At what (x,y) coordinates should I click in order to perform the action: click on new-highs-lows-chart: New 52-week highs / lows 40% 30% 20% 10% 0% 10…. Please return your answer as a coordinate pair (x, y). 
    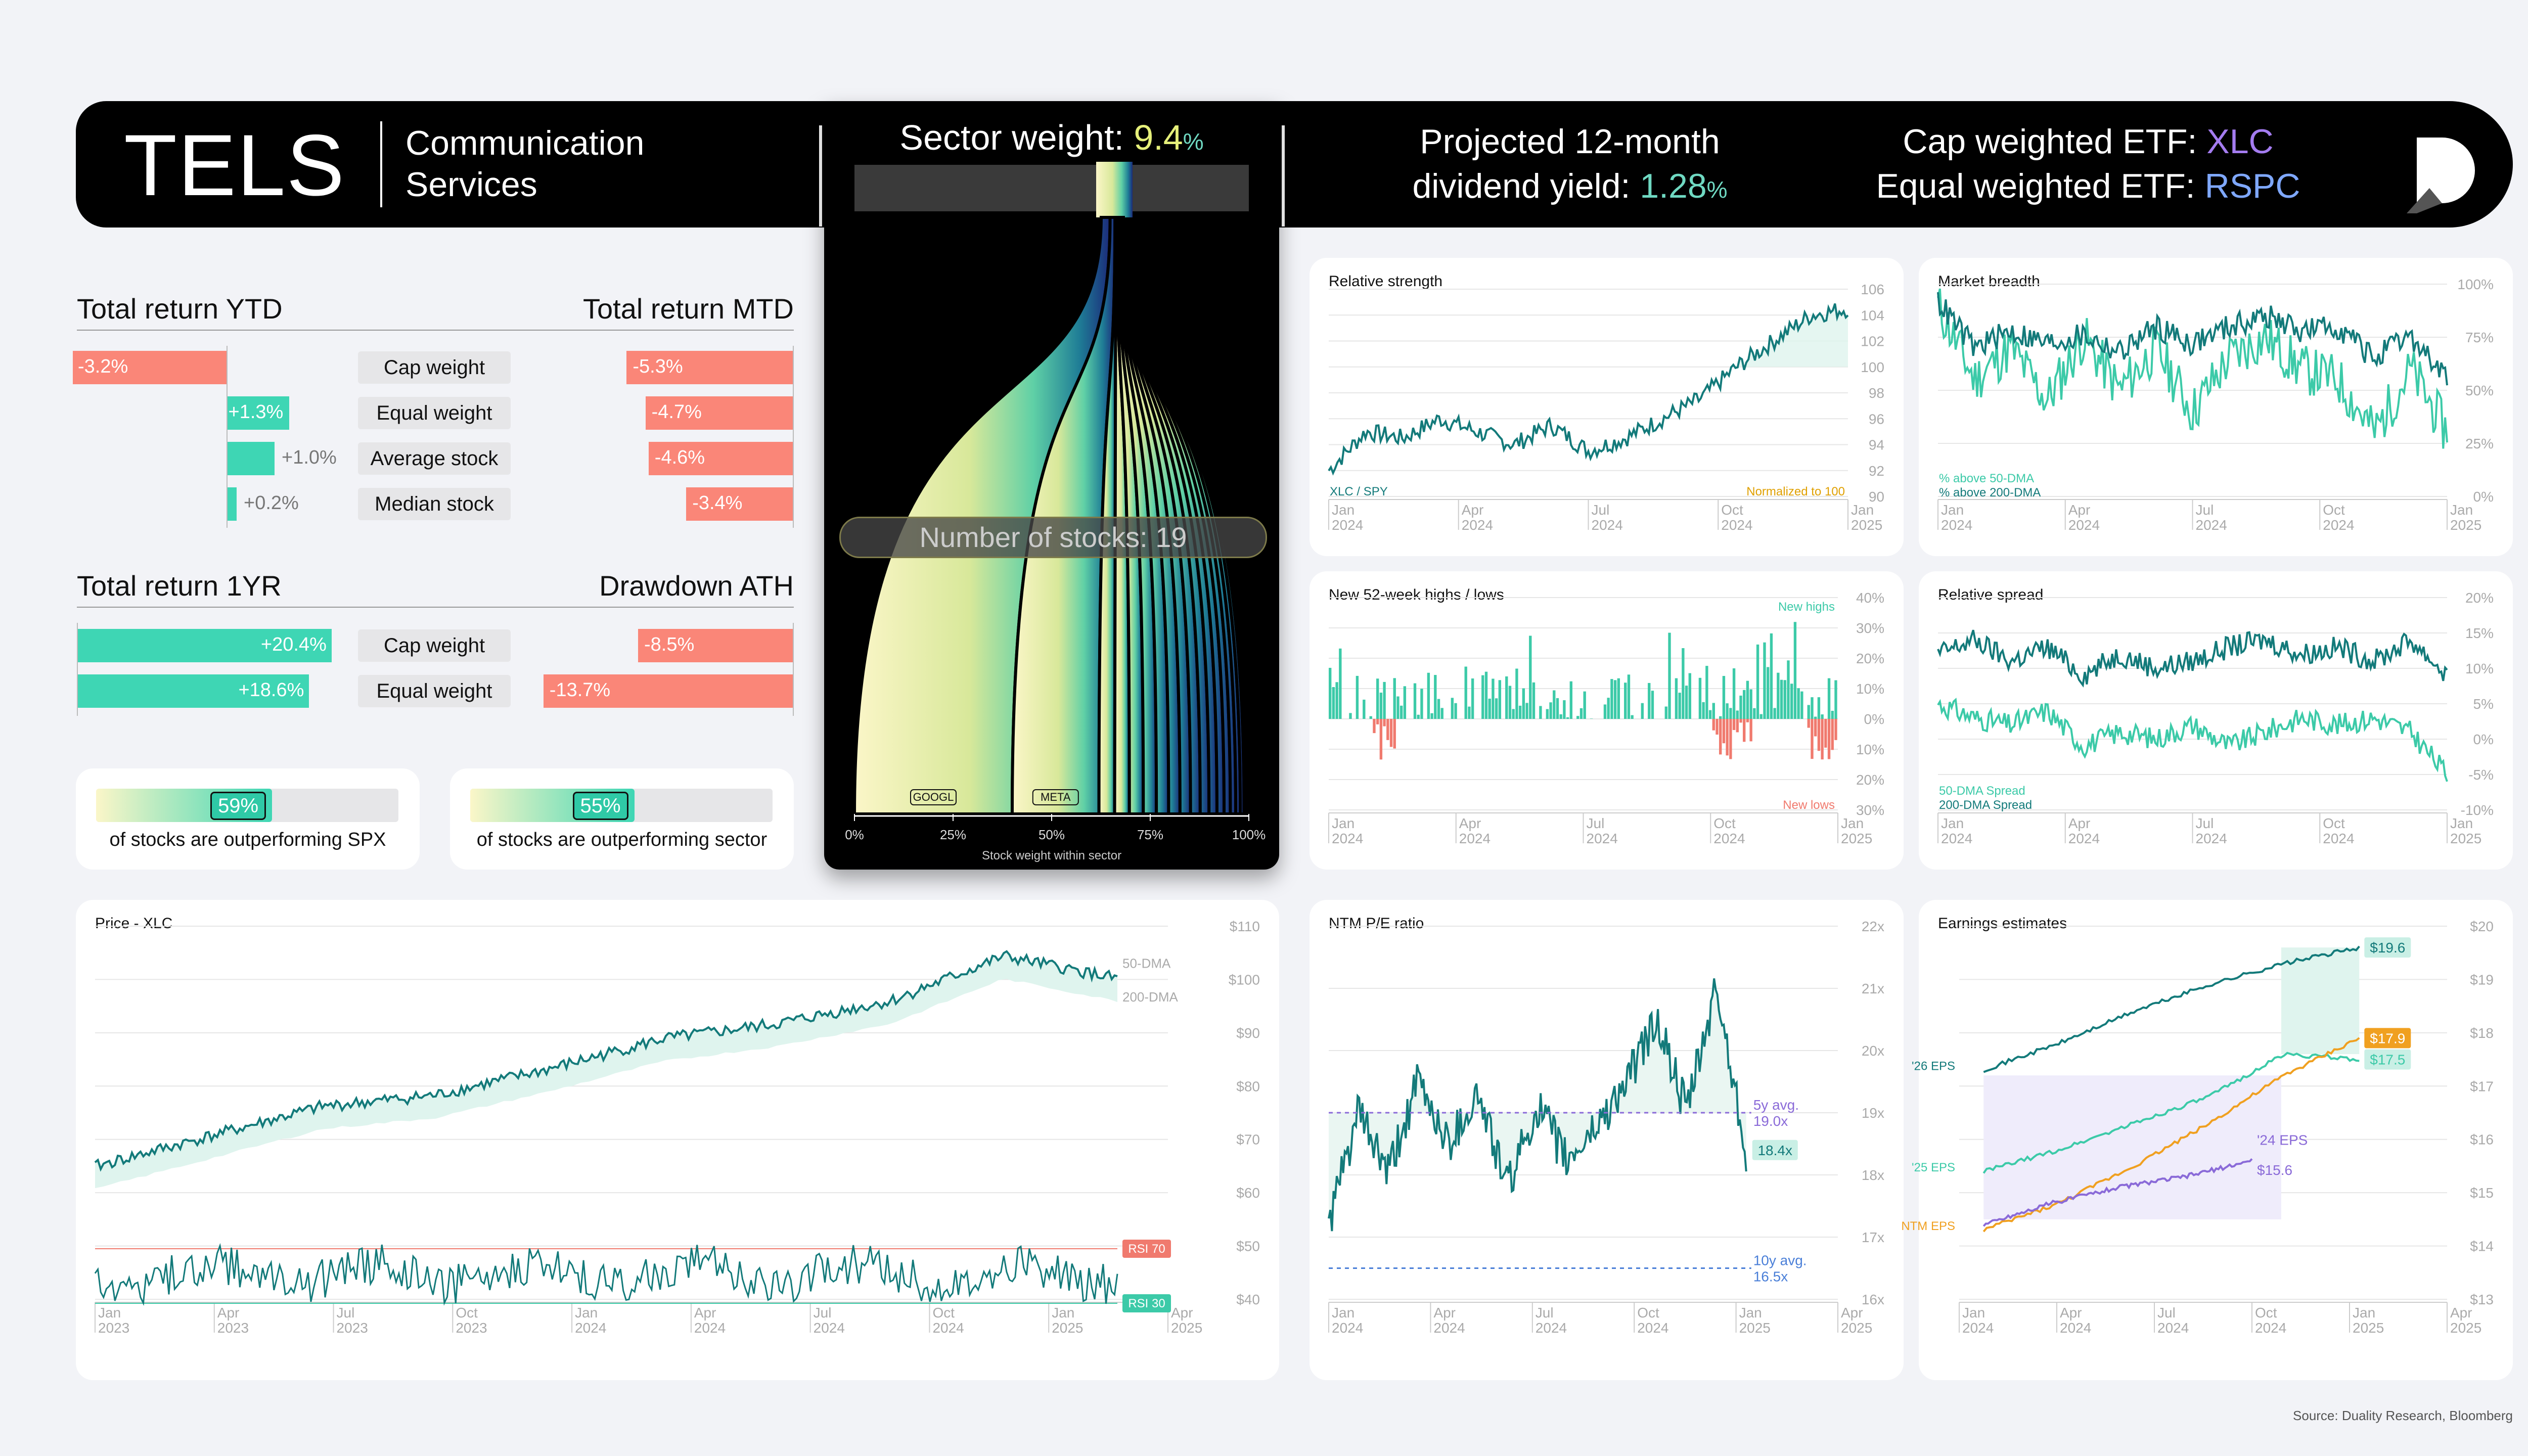
    Looking at the image, I should click on (1606, 716).